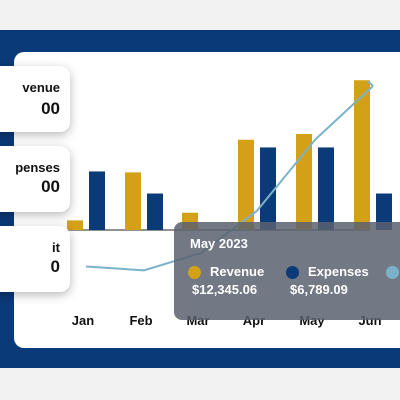 The width and height of the screenshot is (400, 400). I want to click on tooltip-revenue-value: $12,345.06, so click(225, 289).